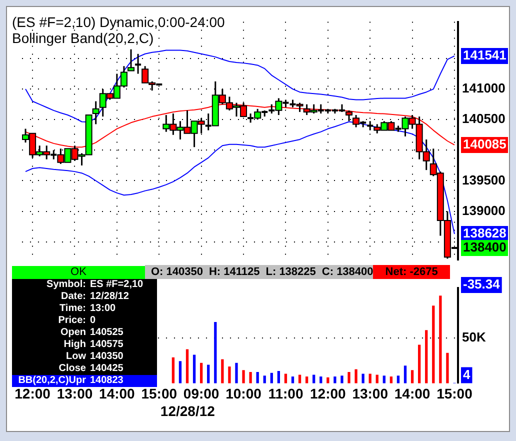  What do you see at coordinates (234, 272) in the screenshot?
I see `text: H: 141125` at bounding box center [234, 272].